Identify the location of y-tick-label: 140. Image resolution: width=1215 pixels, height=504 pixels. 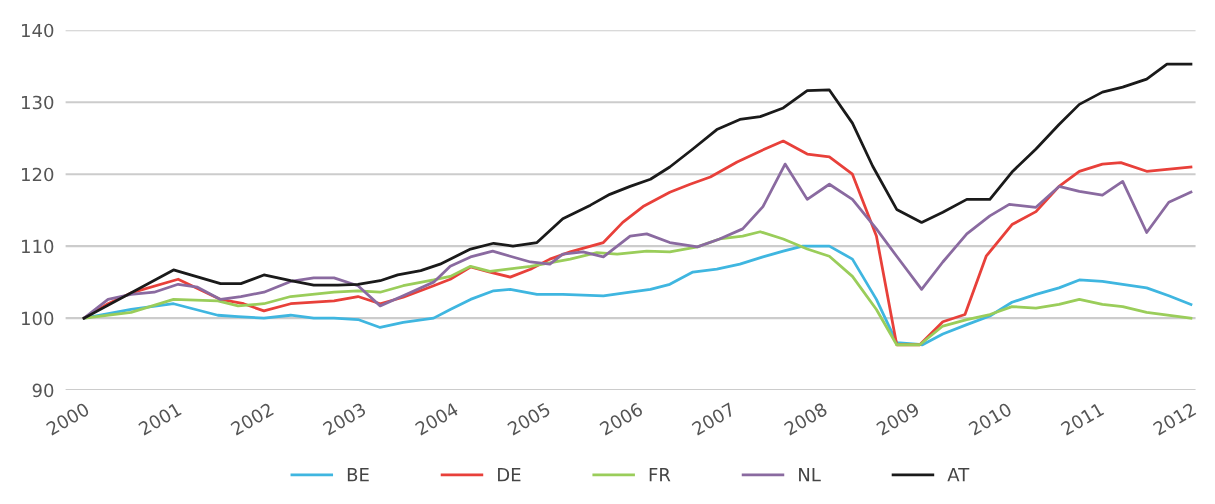
(38, 30).